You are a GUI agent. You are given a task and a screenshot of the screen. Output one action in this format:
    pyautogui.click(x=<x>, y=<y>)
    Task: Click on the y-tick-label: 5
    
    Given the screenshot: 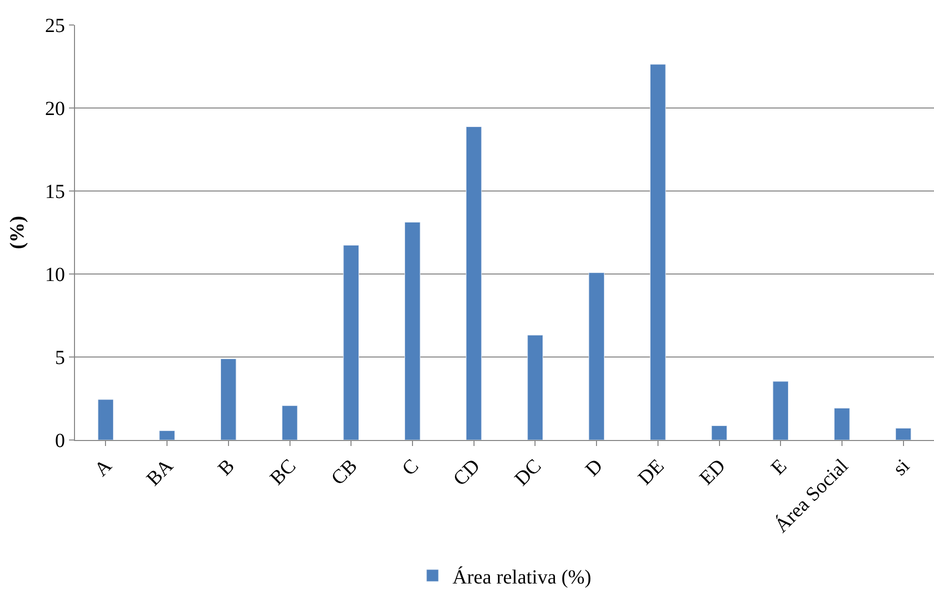 What is the action you would take?
    pyautogui.click(x=60, y=358)
    